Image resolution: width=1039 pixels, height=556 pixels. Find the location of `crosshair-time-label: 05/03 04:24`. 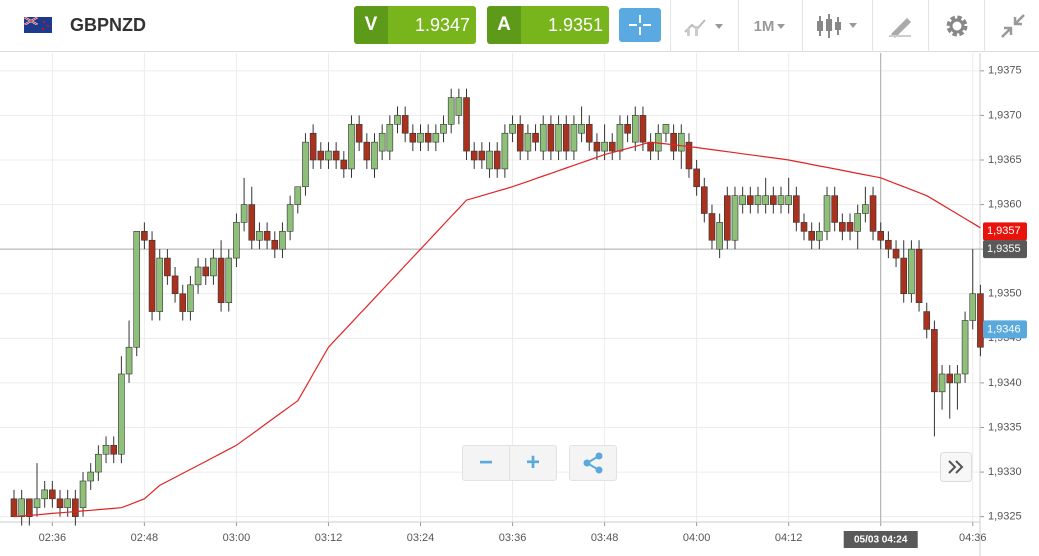

crosshair-time-label: 05/03 04:24 is located at coordinates (881, 540).